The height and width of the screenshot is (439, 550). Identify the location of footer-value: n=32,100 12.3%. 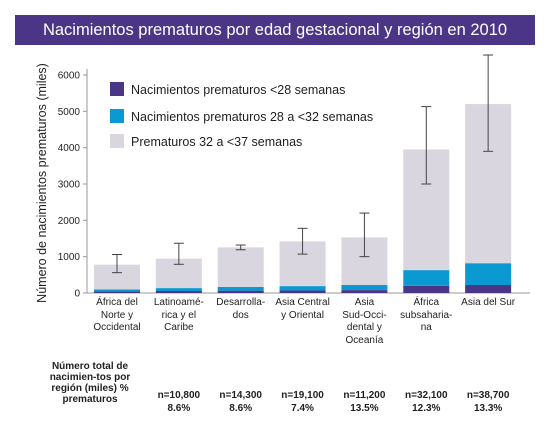
(426, 402).